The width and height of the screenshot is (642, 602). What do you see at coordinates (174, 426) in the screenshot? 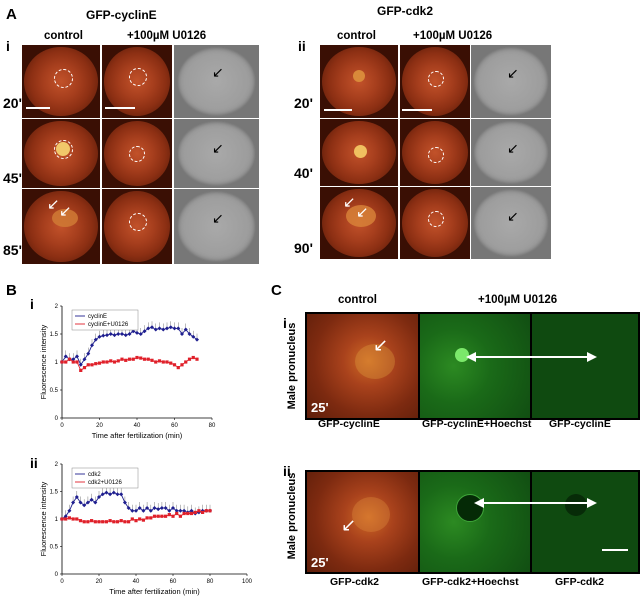
I see `x-tick-label: 60` at bounding box center [174, 426].